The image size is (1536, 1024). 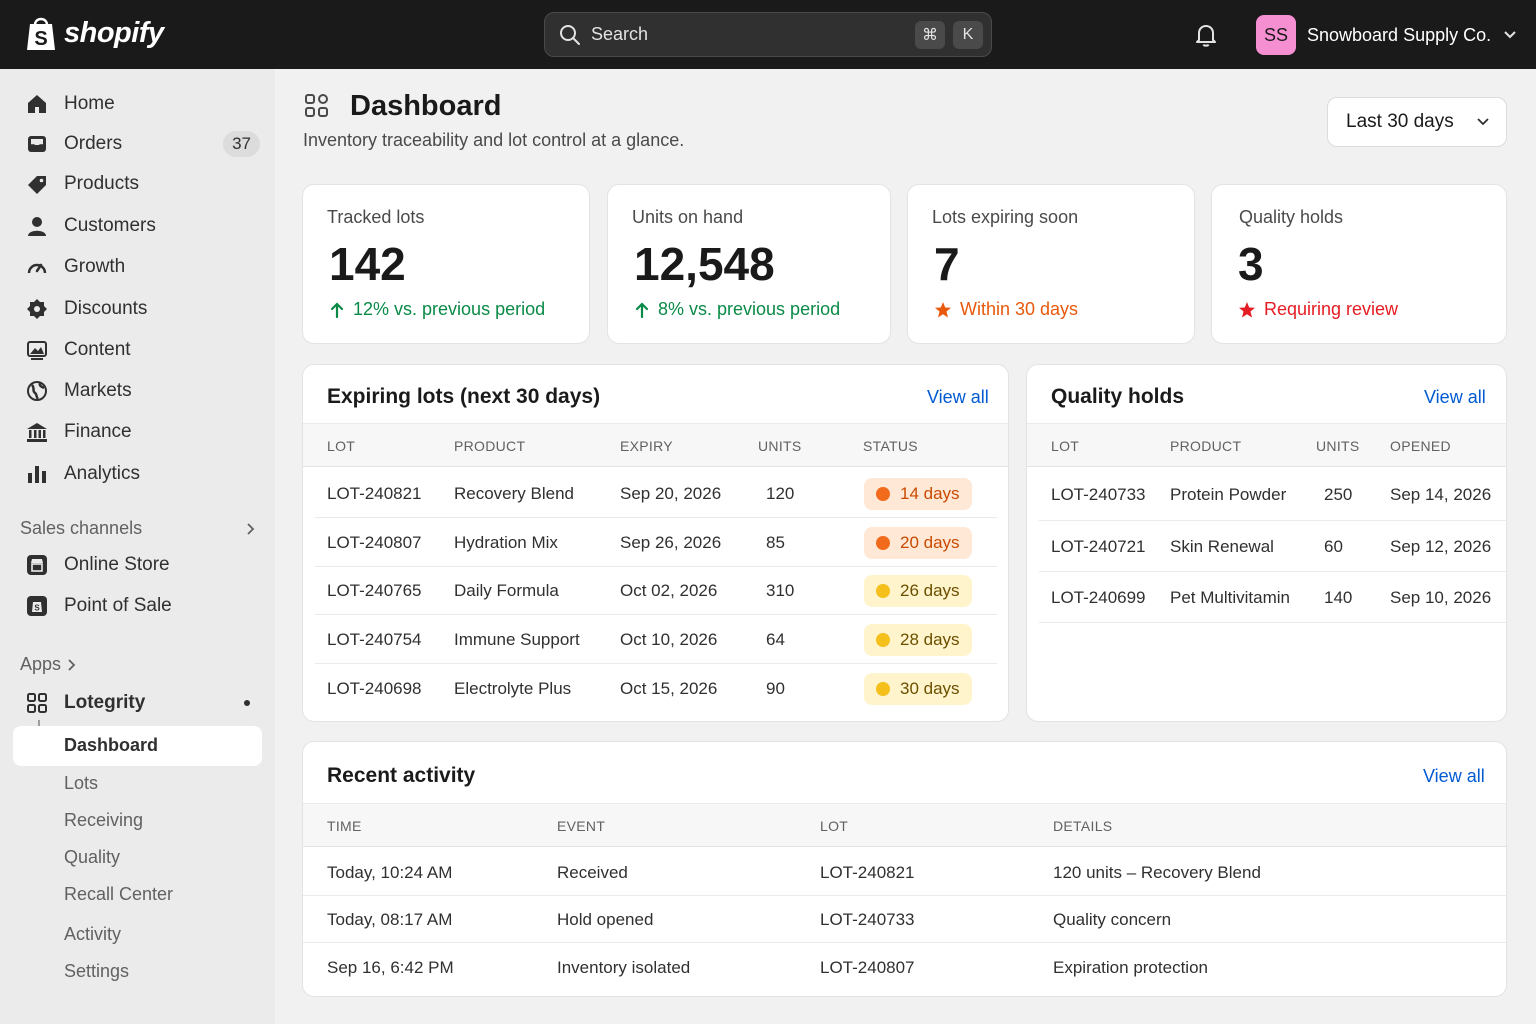 What do you see at coordinates (93, 934) in the screenshot?
I see `sidebar-subitem-activity: Activity` at bounding box center [93, 934].